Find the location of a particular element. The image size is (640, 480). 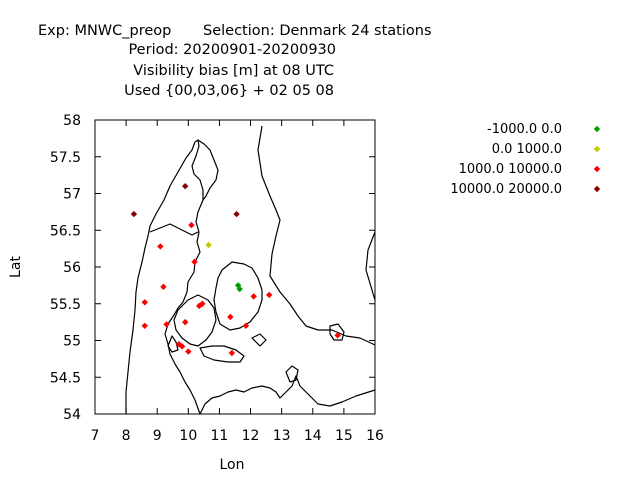

y-axis-label: Lat is located at coordinates (16, 267).